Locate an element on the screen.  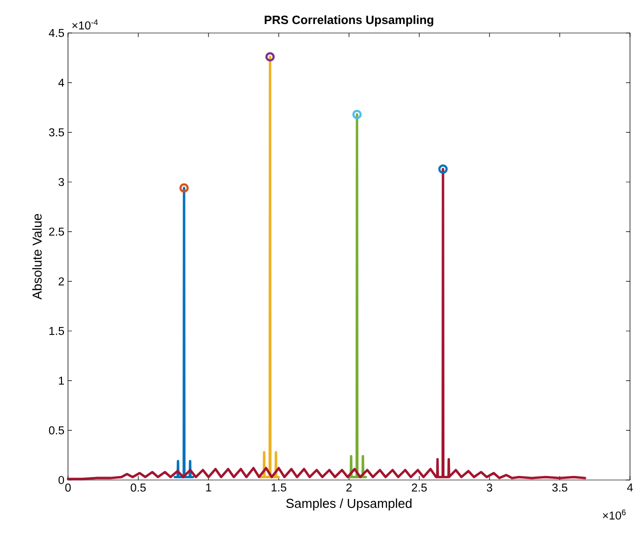
x-tick-label: 1 is located at coordinates (209, 488).